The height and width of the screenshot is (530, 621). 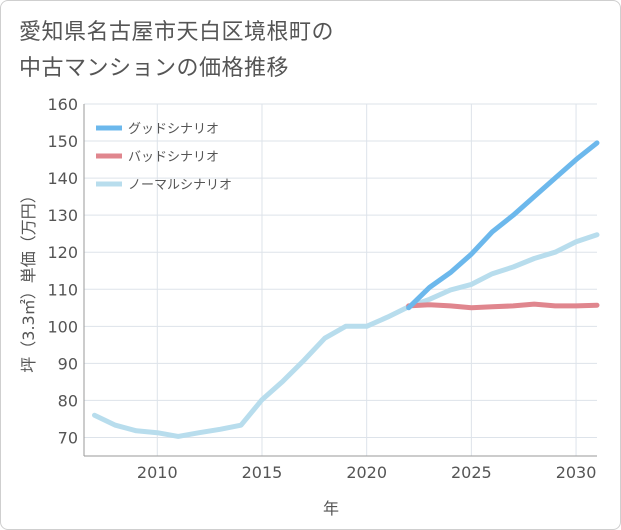 What do you see at coordinates (576, 472) in the screenshot?
I see `x-tick-label: 2030` at bounding box center [576, 472].